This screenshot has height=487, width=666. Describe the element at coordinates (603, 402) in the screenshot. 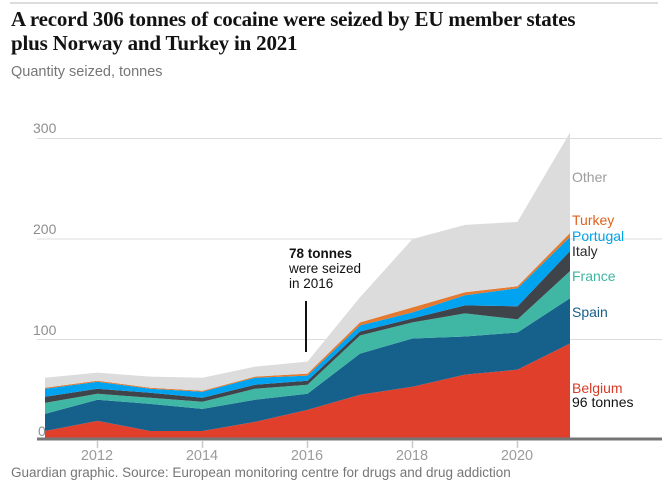

I see `legend-belgium-value: 96 tonnes` at that location.